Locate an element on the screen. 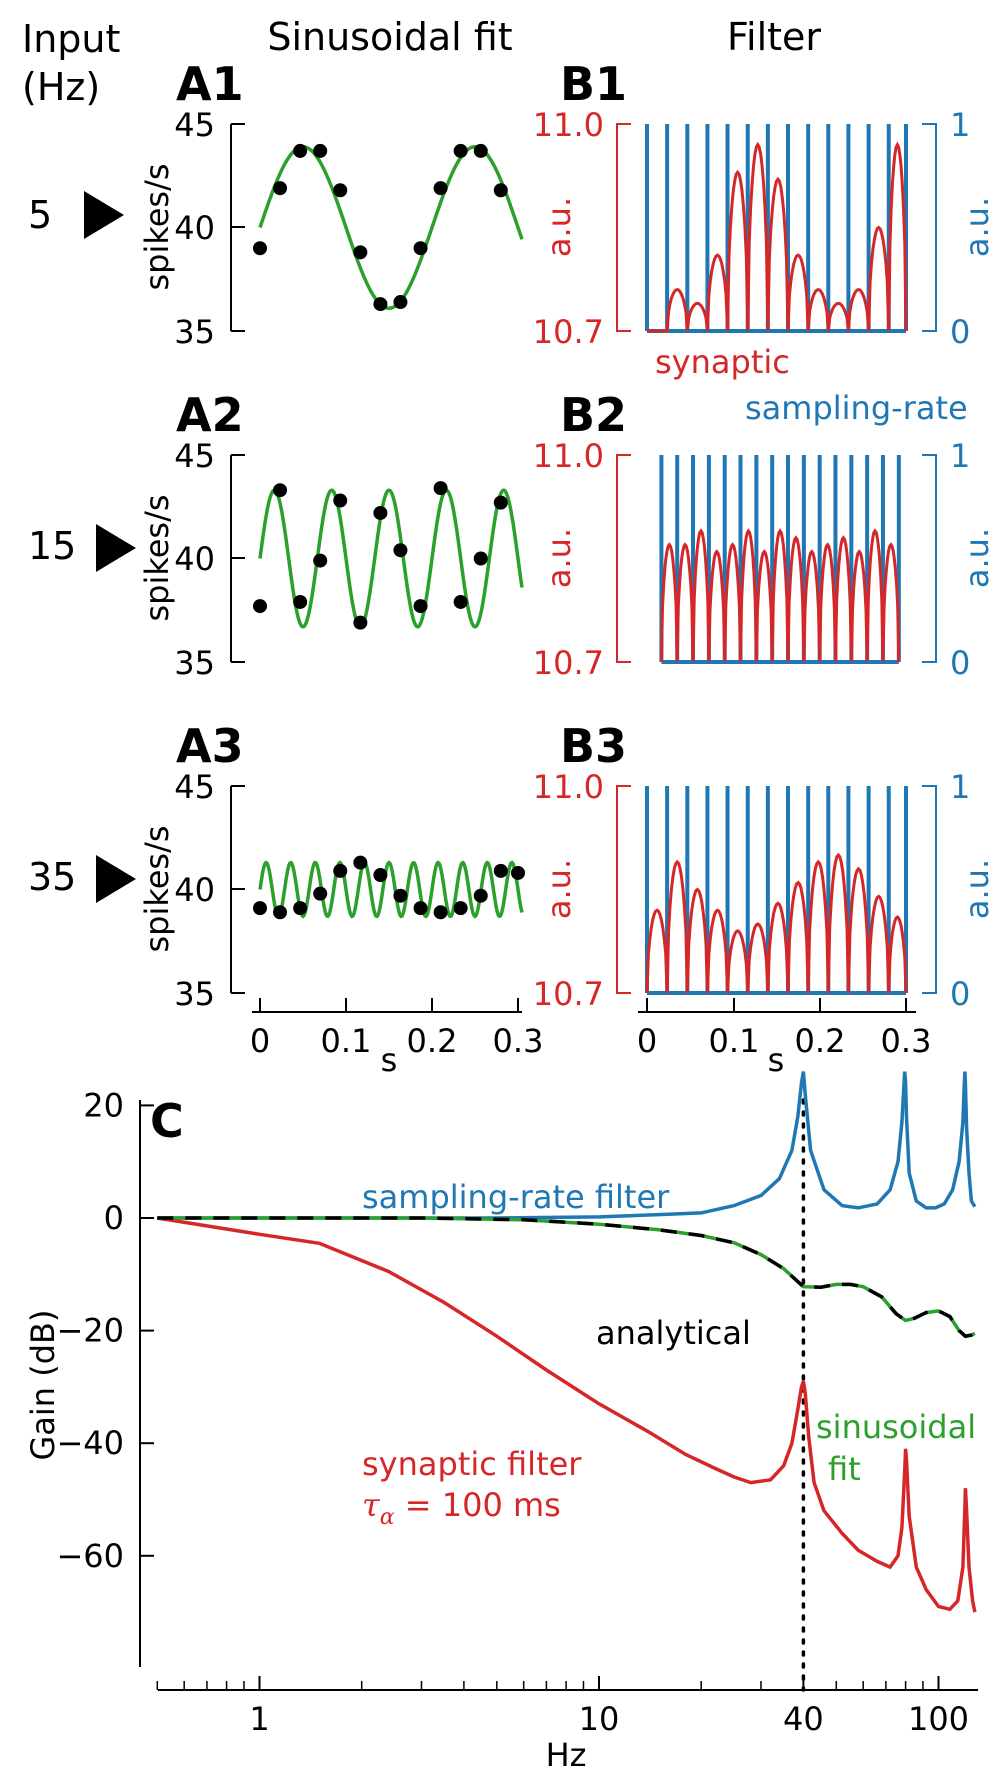 The image size is (1003, 1771). x-tick-label: 1 is located at coordinates (259, 1719).